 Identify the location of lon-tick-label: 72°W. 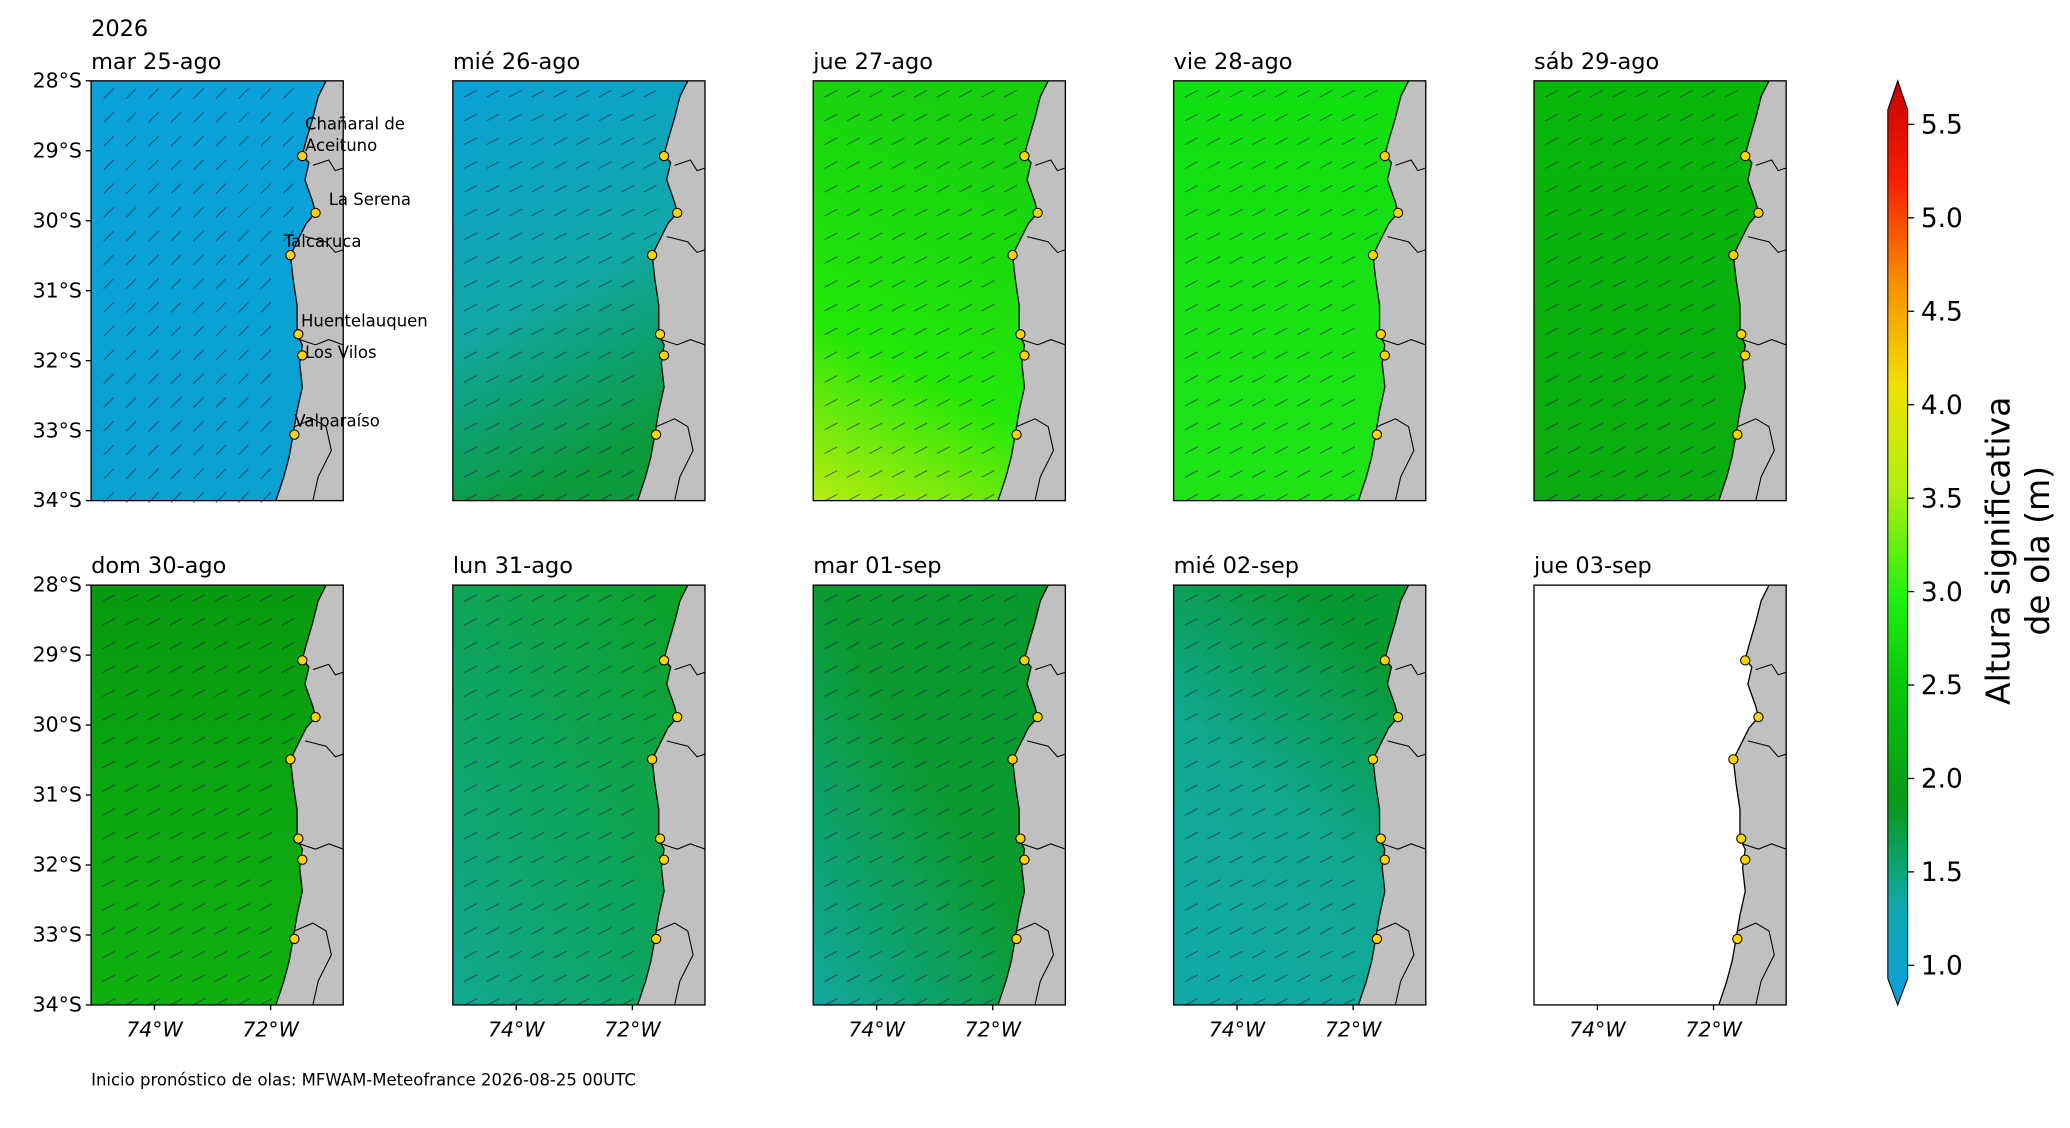
(1713, 1030).